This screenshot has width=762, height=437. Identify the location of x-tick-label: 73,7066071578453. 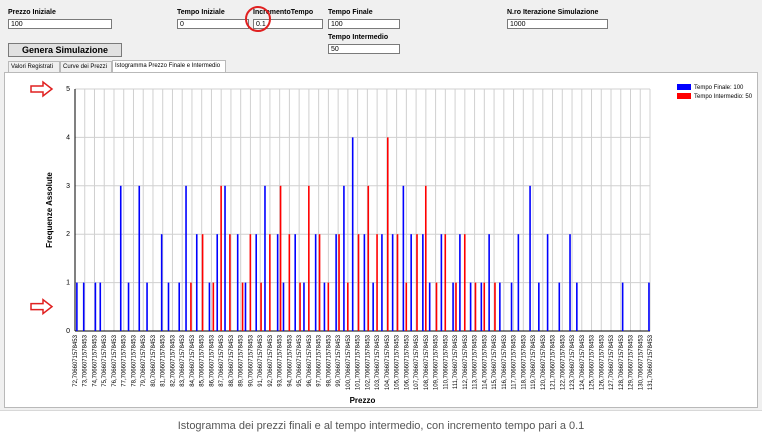
(86, 360).